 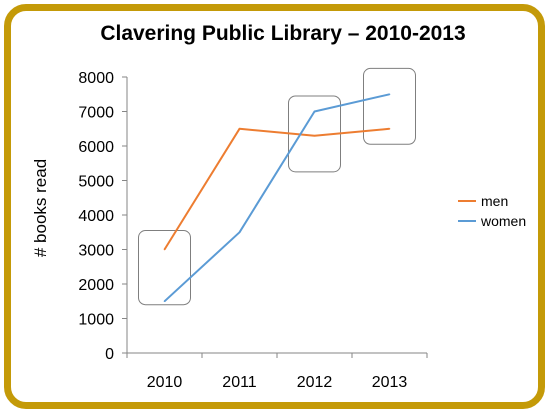 What do you see at coordinates (40, 208) in the screenshot?
I see `y-axis-label: # books read` at bounding box center [40, 208].